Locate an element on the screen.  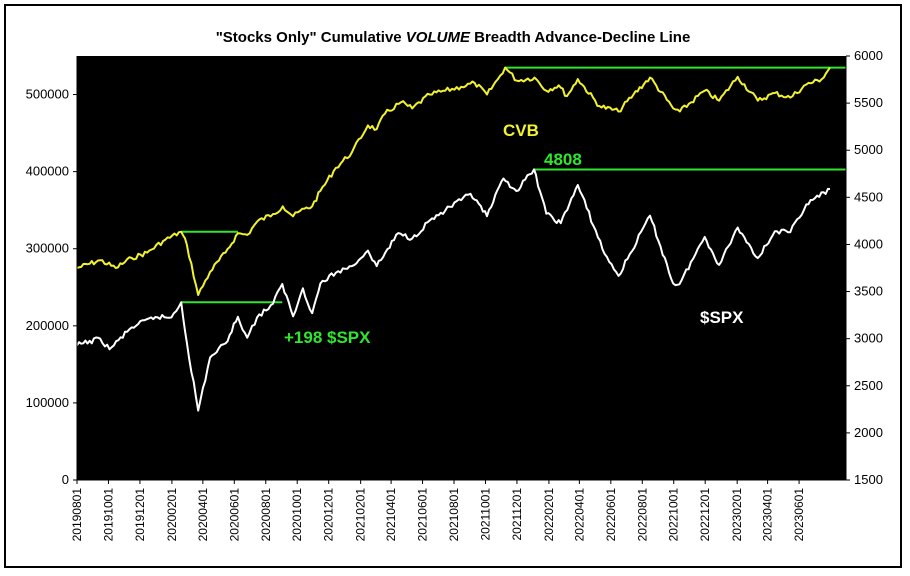
title-part-3: Breadth Advance-Decline Line is located at coordinates (580, 37).